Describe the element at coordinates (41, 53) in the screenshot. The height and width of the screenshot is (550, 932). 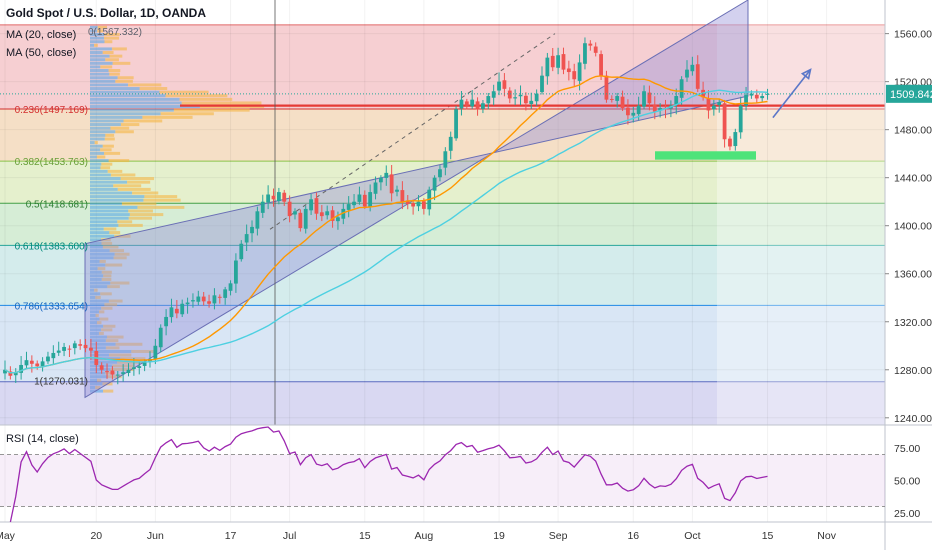
I see `ma50-legend: MA (50, close)` at that location.